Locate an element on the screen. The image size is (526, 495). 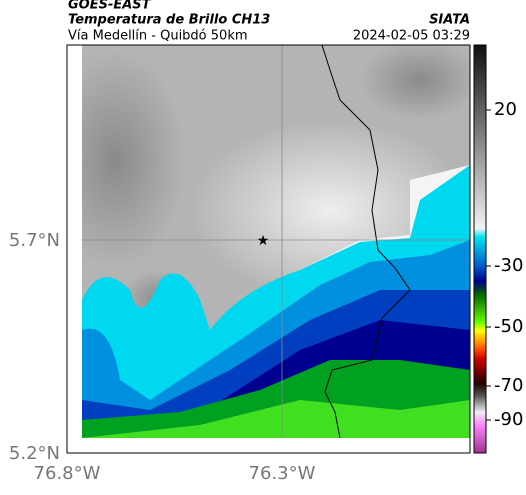
lon-label: 76.3°W is located at coordinates (282, 473).